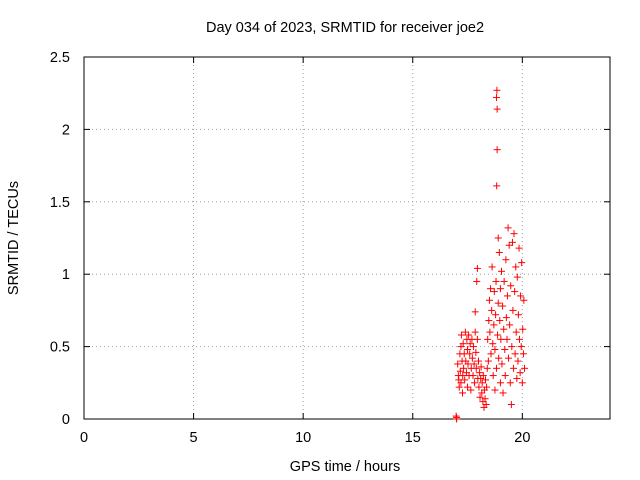 The width and height of the screenshot is (640, 480). I want to click on y-tick-label: 2.5, so click(60, 58).